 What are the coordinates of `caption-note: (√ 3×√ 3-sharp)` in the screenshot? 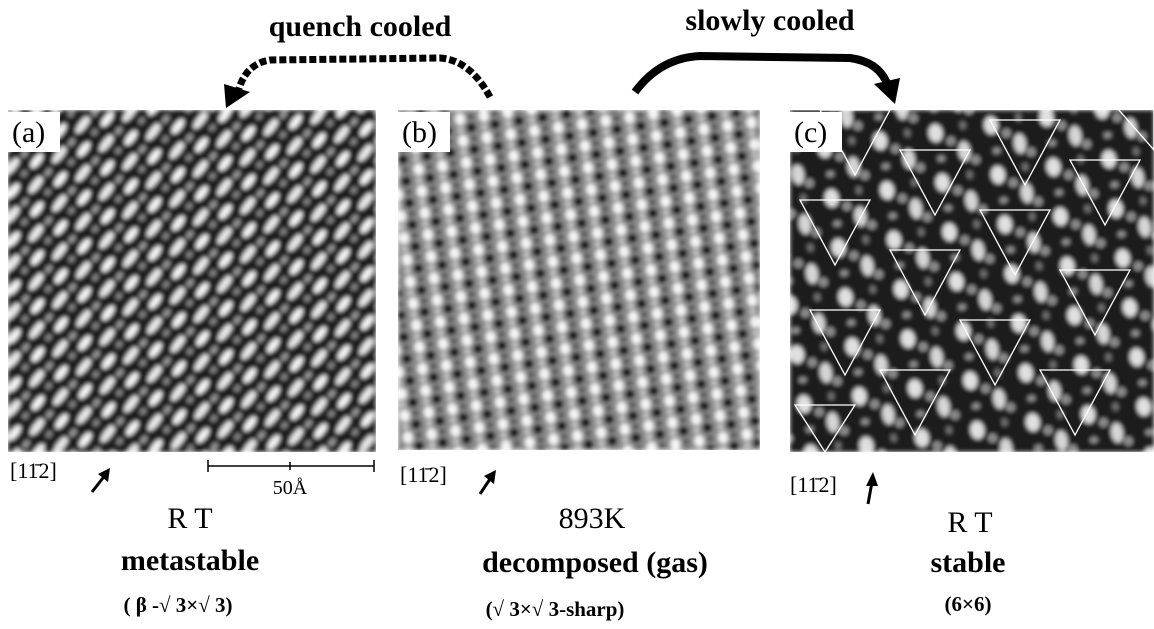 It's located at (555, 609).